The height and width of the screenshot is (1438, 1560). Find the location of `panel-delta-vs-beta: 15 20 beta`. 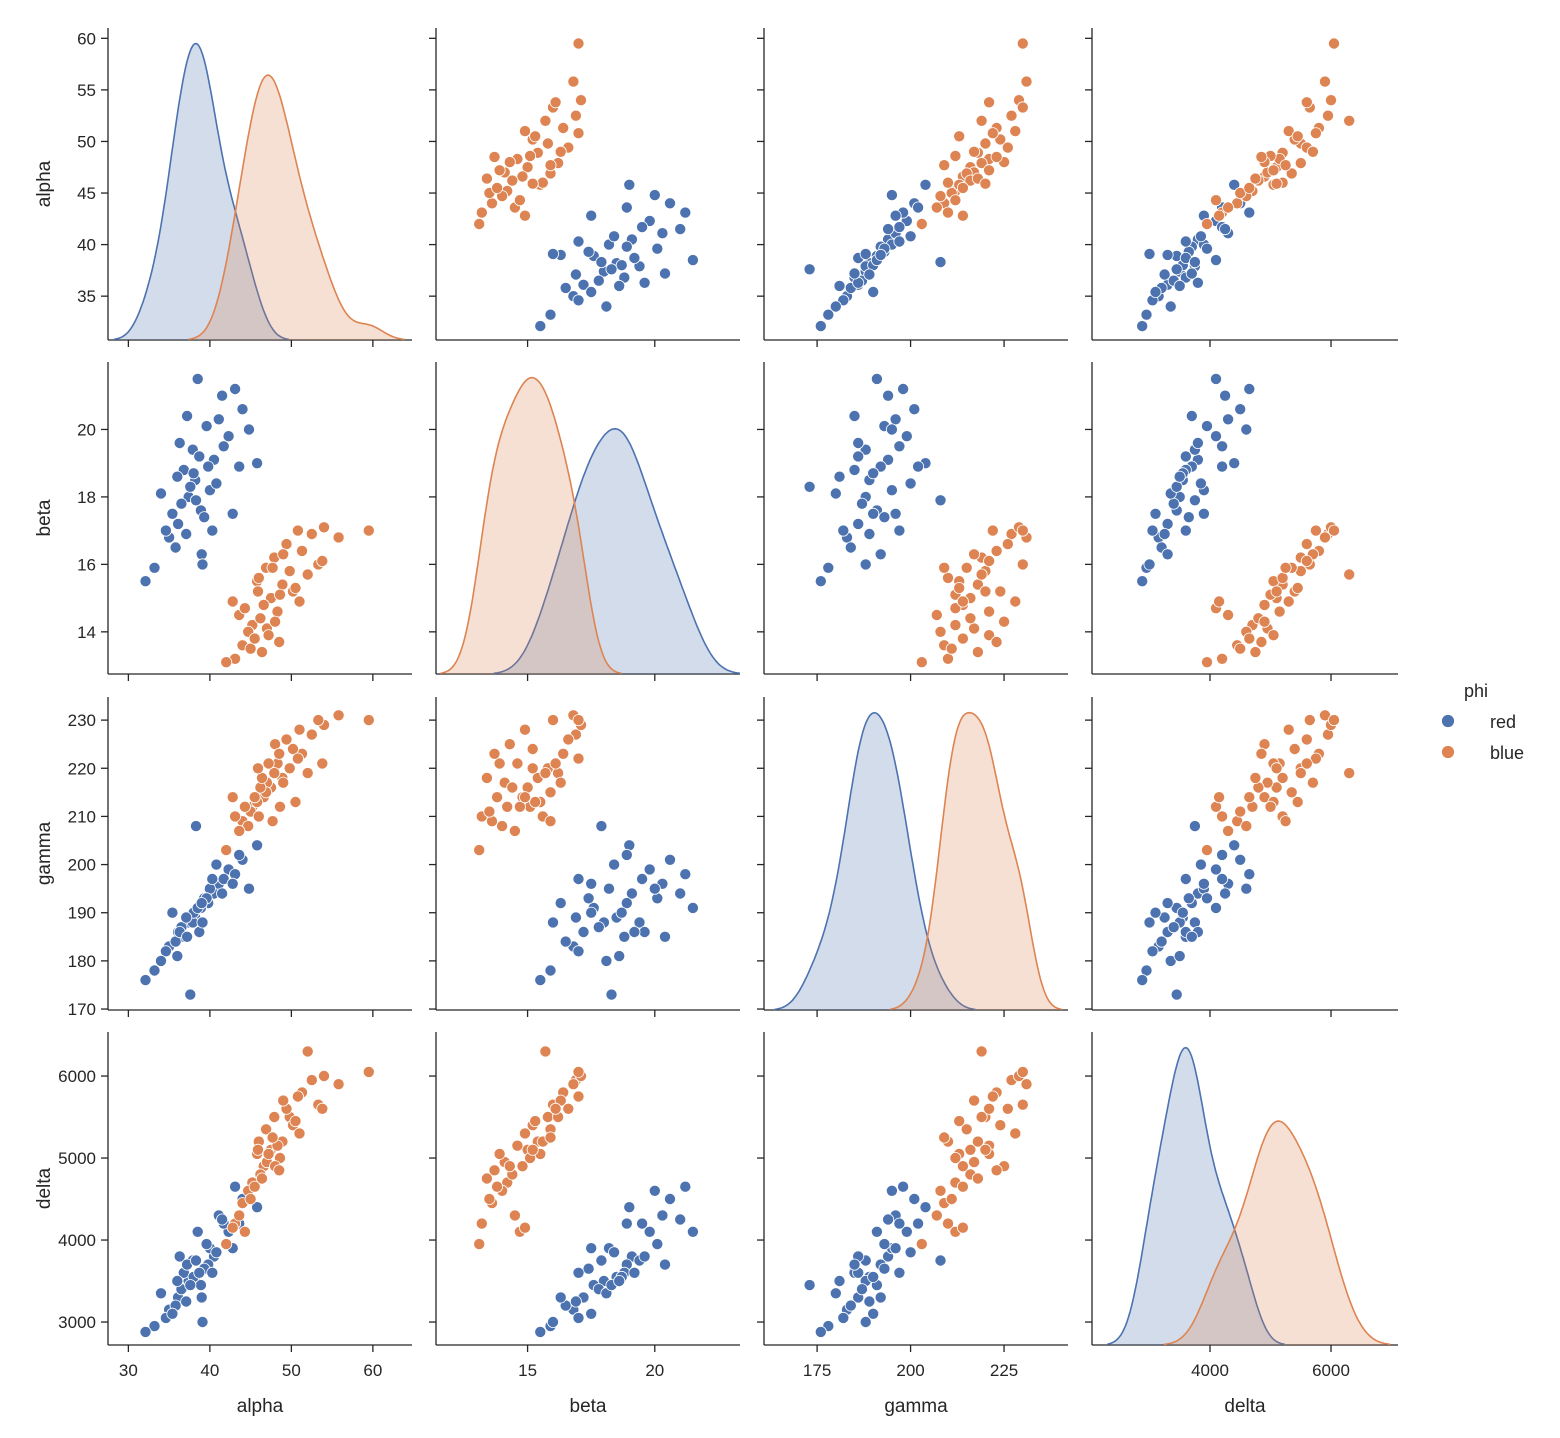

panel-delta-vs-beta: 15 20 beta is located at coordinates (584, 1224).